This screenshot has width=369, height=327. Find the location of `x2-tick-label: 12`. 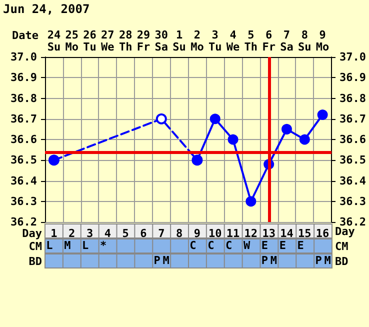

x2-tick-label: 12 is located at coordinates (251, 233).